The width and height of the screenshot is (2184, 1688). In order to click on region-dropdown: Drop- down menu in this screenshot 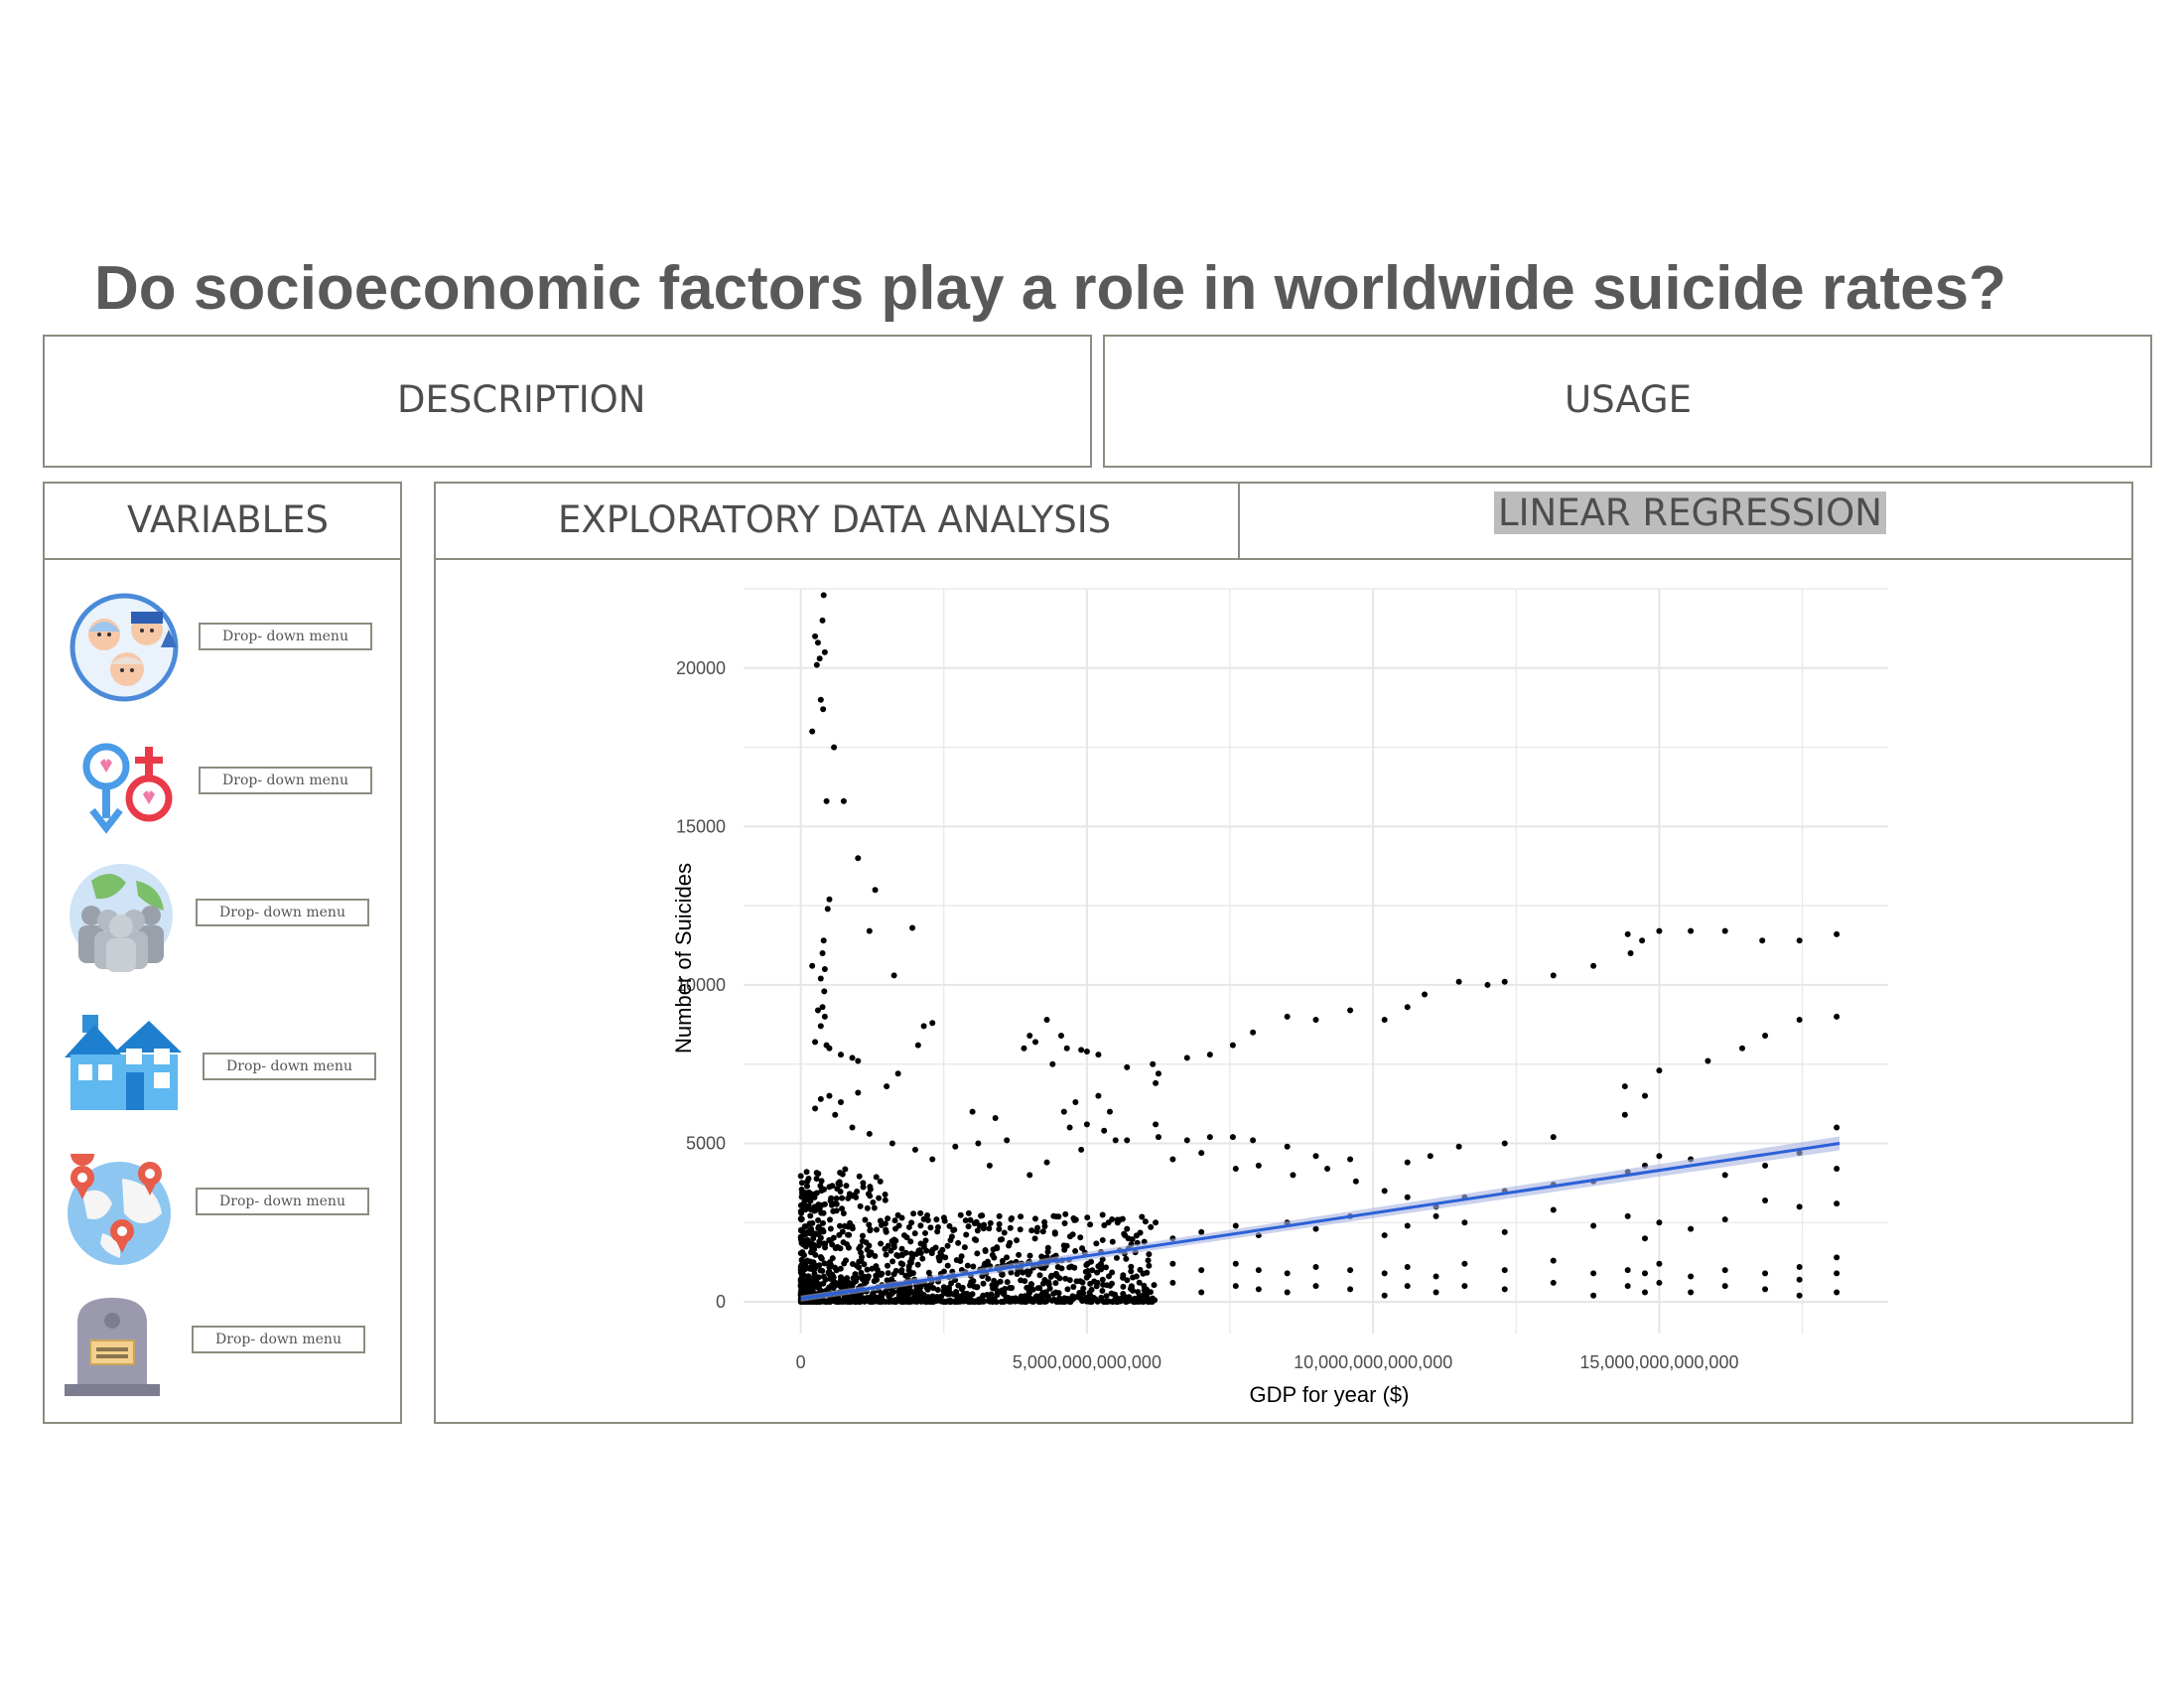, I will do `click(282, 1201)`.